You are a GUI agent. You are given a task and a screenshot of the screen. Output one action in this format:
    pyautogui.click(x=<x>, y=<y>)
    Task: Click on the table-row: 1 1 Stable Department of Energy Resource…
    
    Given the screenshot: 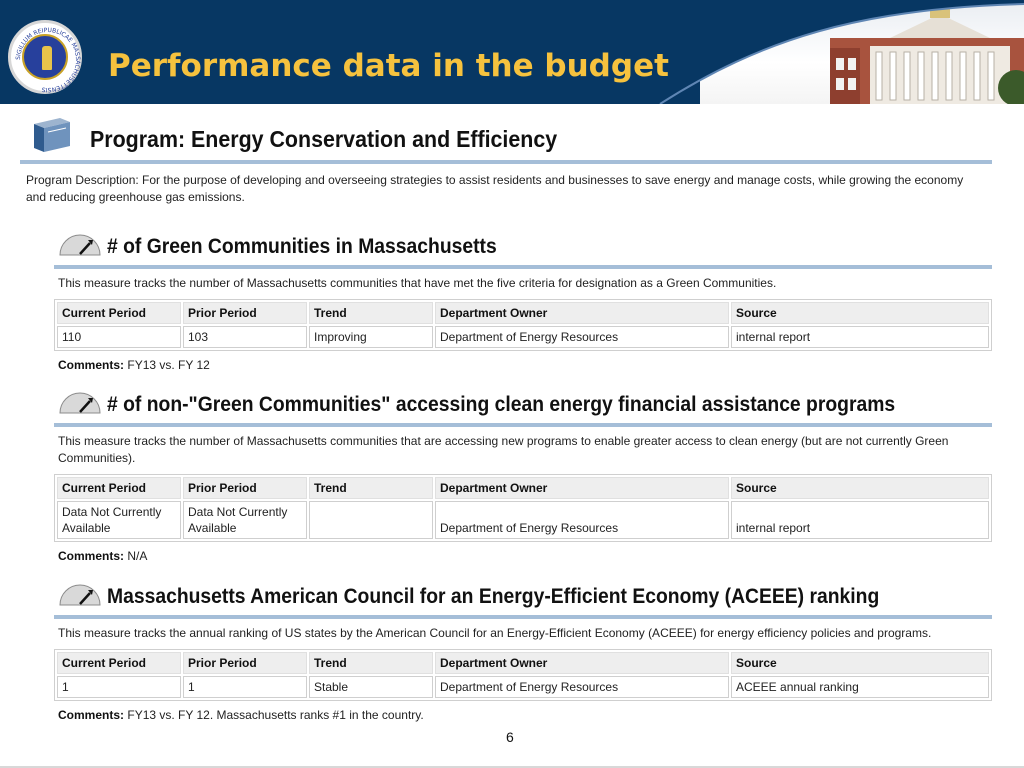 What is the action you would take?
    pyautogui.click(x=523, y=687)
    